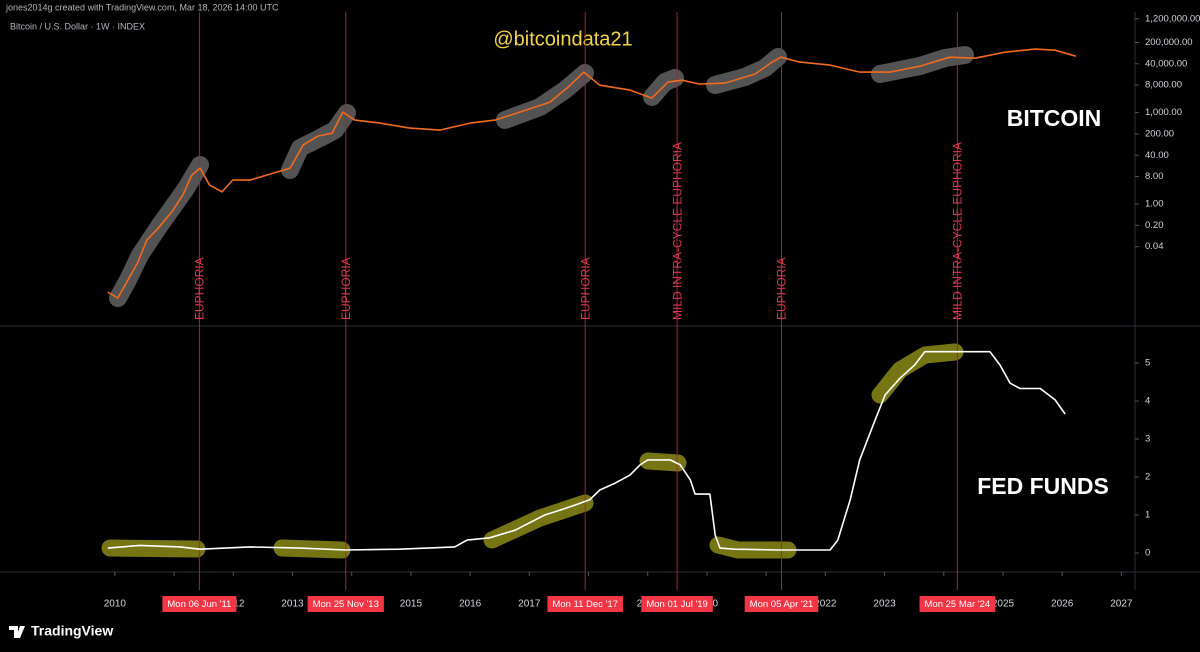 The width and height of the screenshot is (1200, 652). I want to click on y-tick-label: 3, so click(1147, 439).